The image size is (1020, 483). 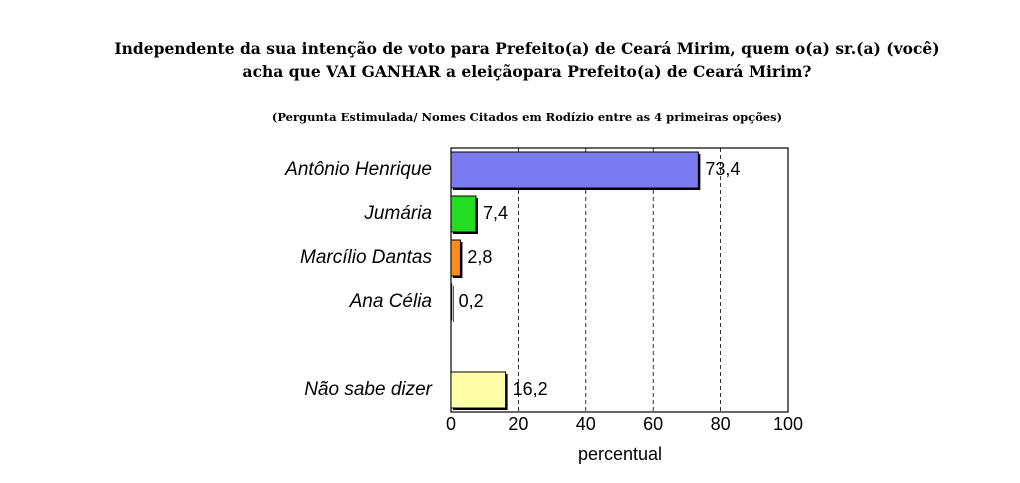 I want to click on y-tick-label: Não sabe dizer, so click(x=368, y=389).